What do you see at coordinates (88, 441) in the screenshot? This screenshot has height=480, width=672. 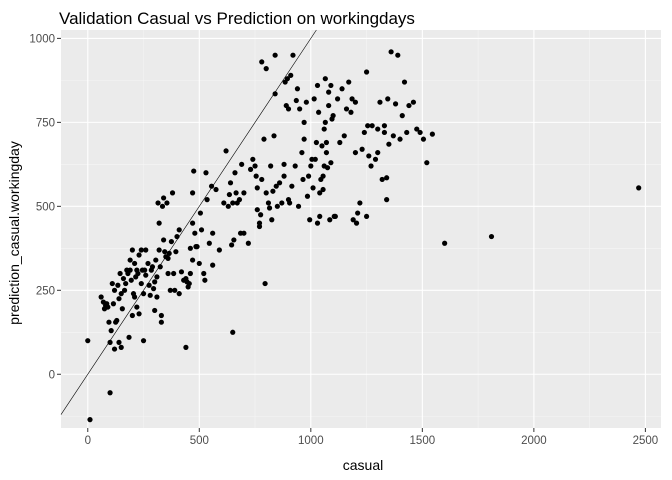 I see `x-tick-label: 0` at bounding box center [88, 441].